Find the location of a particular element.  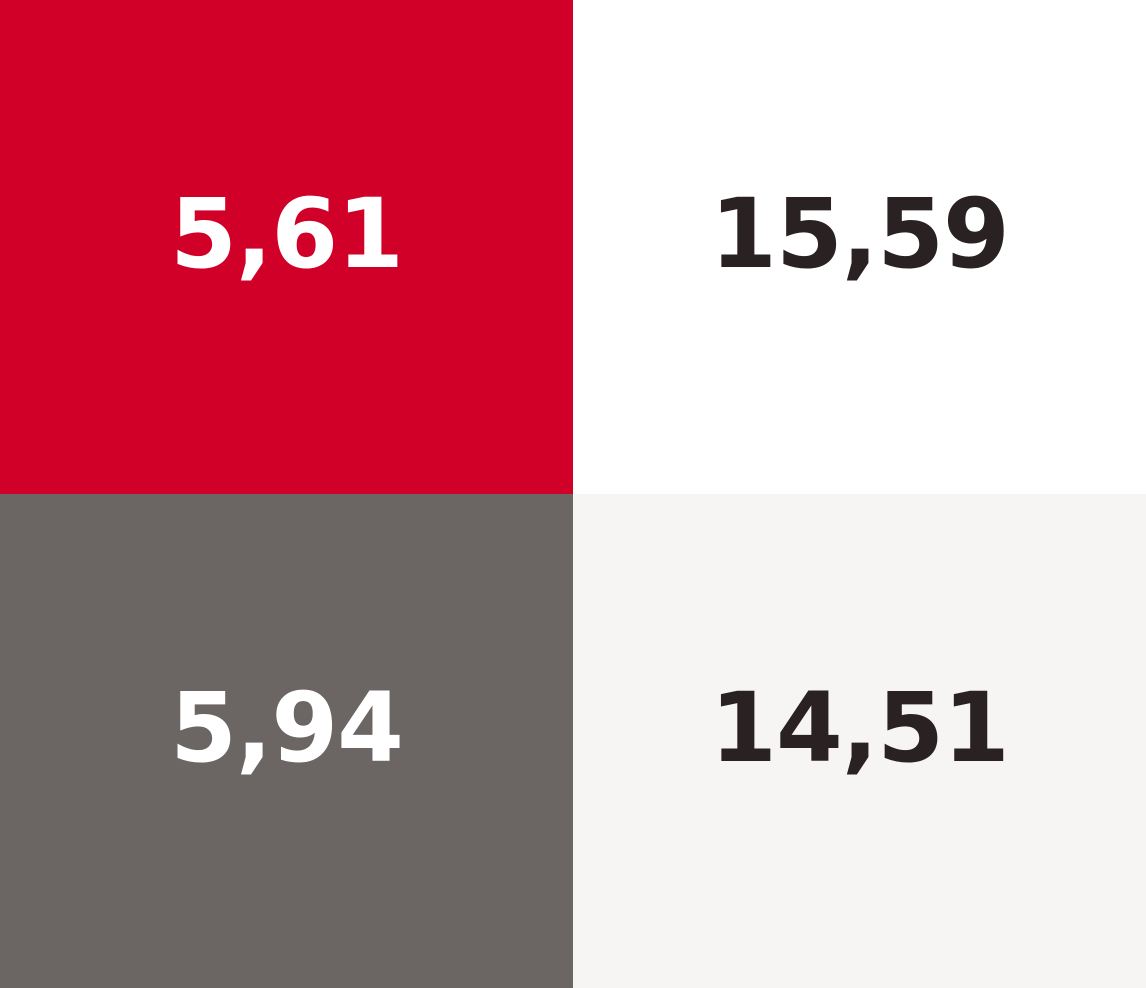

value-text-bottom-left: 5,94 is located at coordinates (287, 728).